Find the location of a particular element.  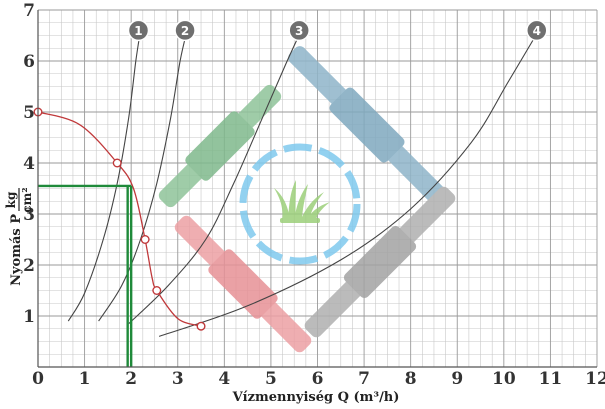

series-badge-label-4: 4 is located at coordinates (537, 31).